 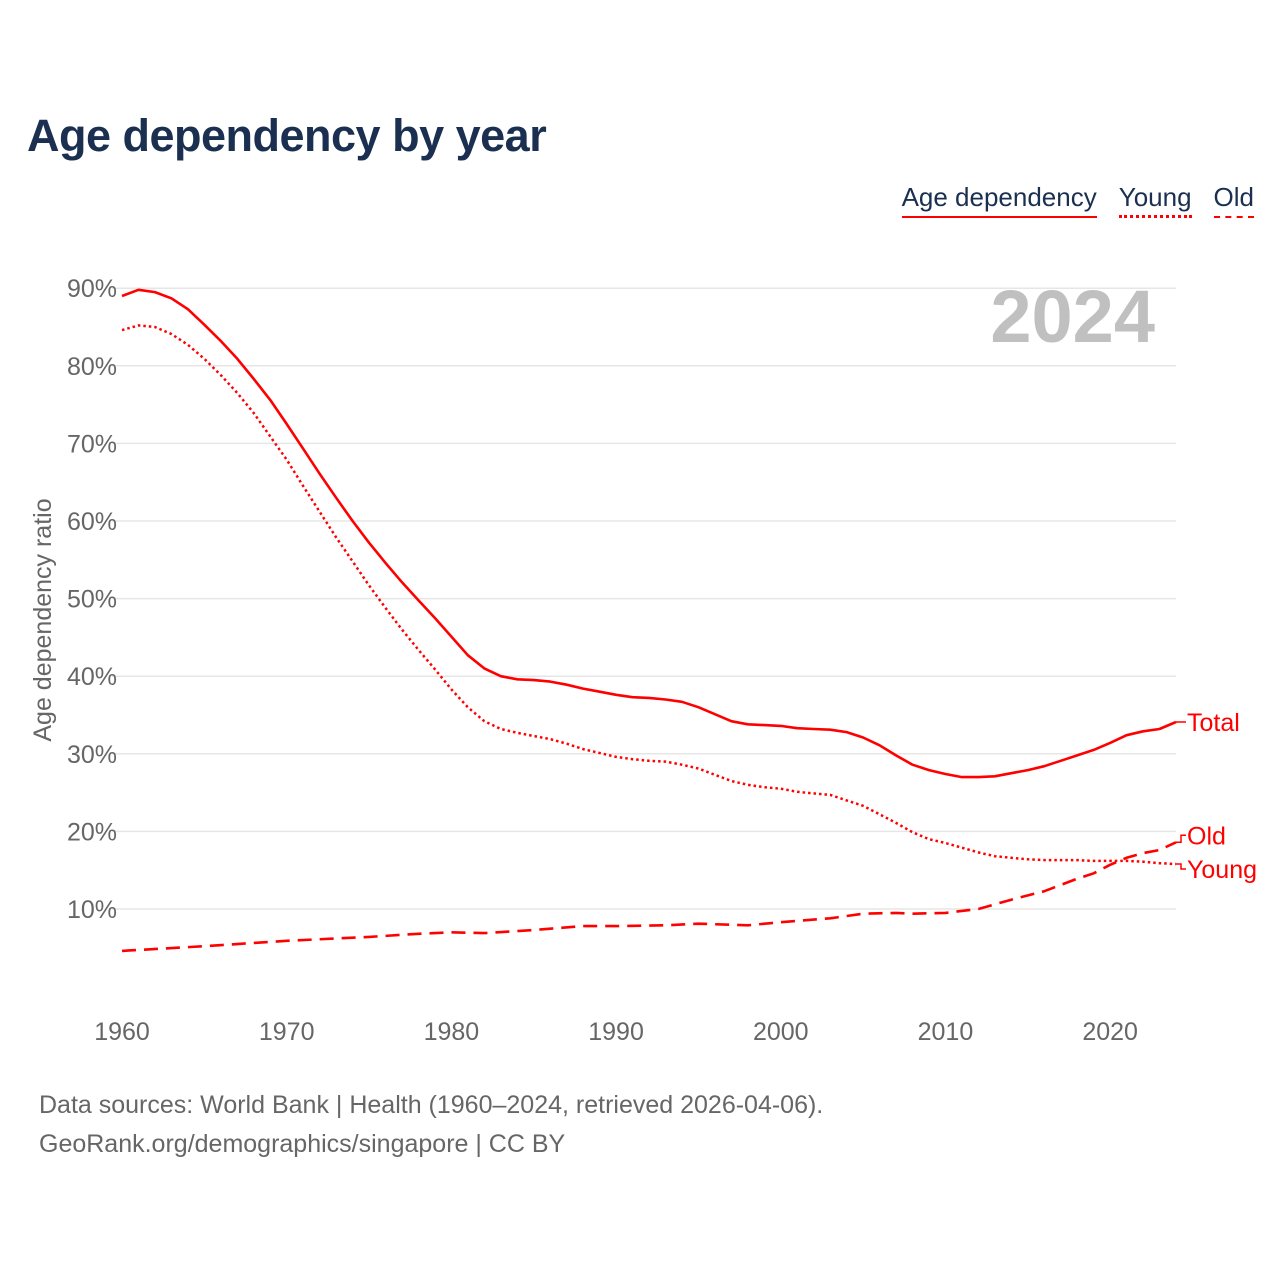 I want to click on y-tick-label: 70%, so click(x=92, y=444).